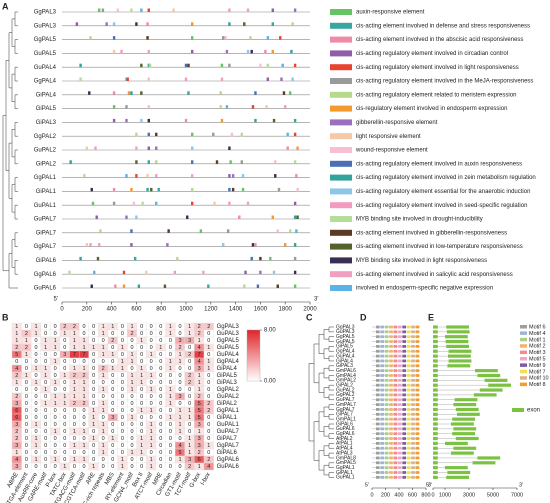 This screenshot has width=550, height=503. I want to click on row-label: GiPAL4, so click(227, 369).